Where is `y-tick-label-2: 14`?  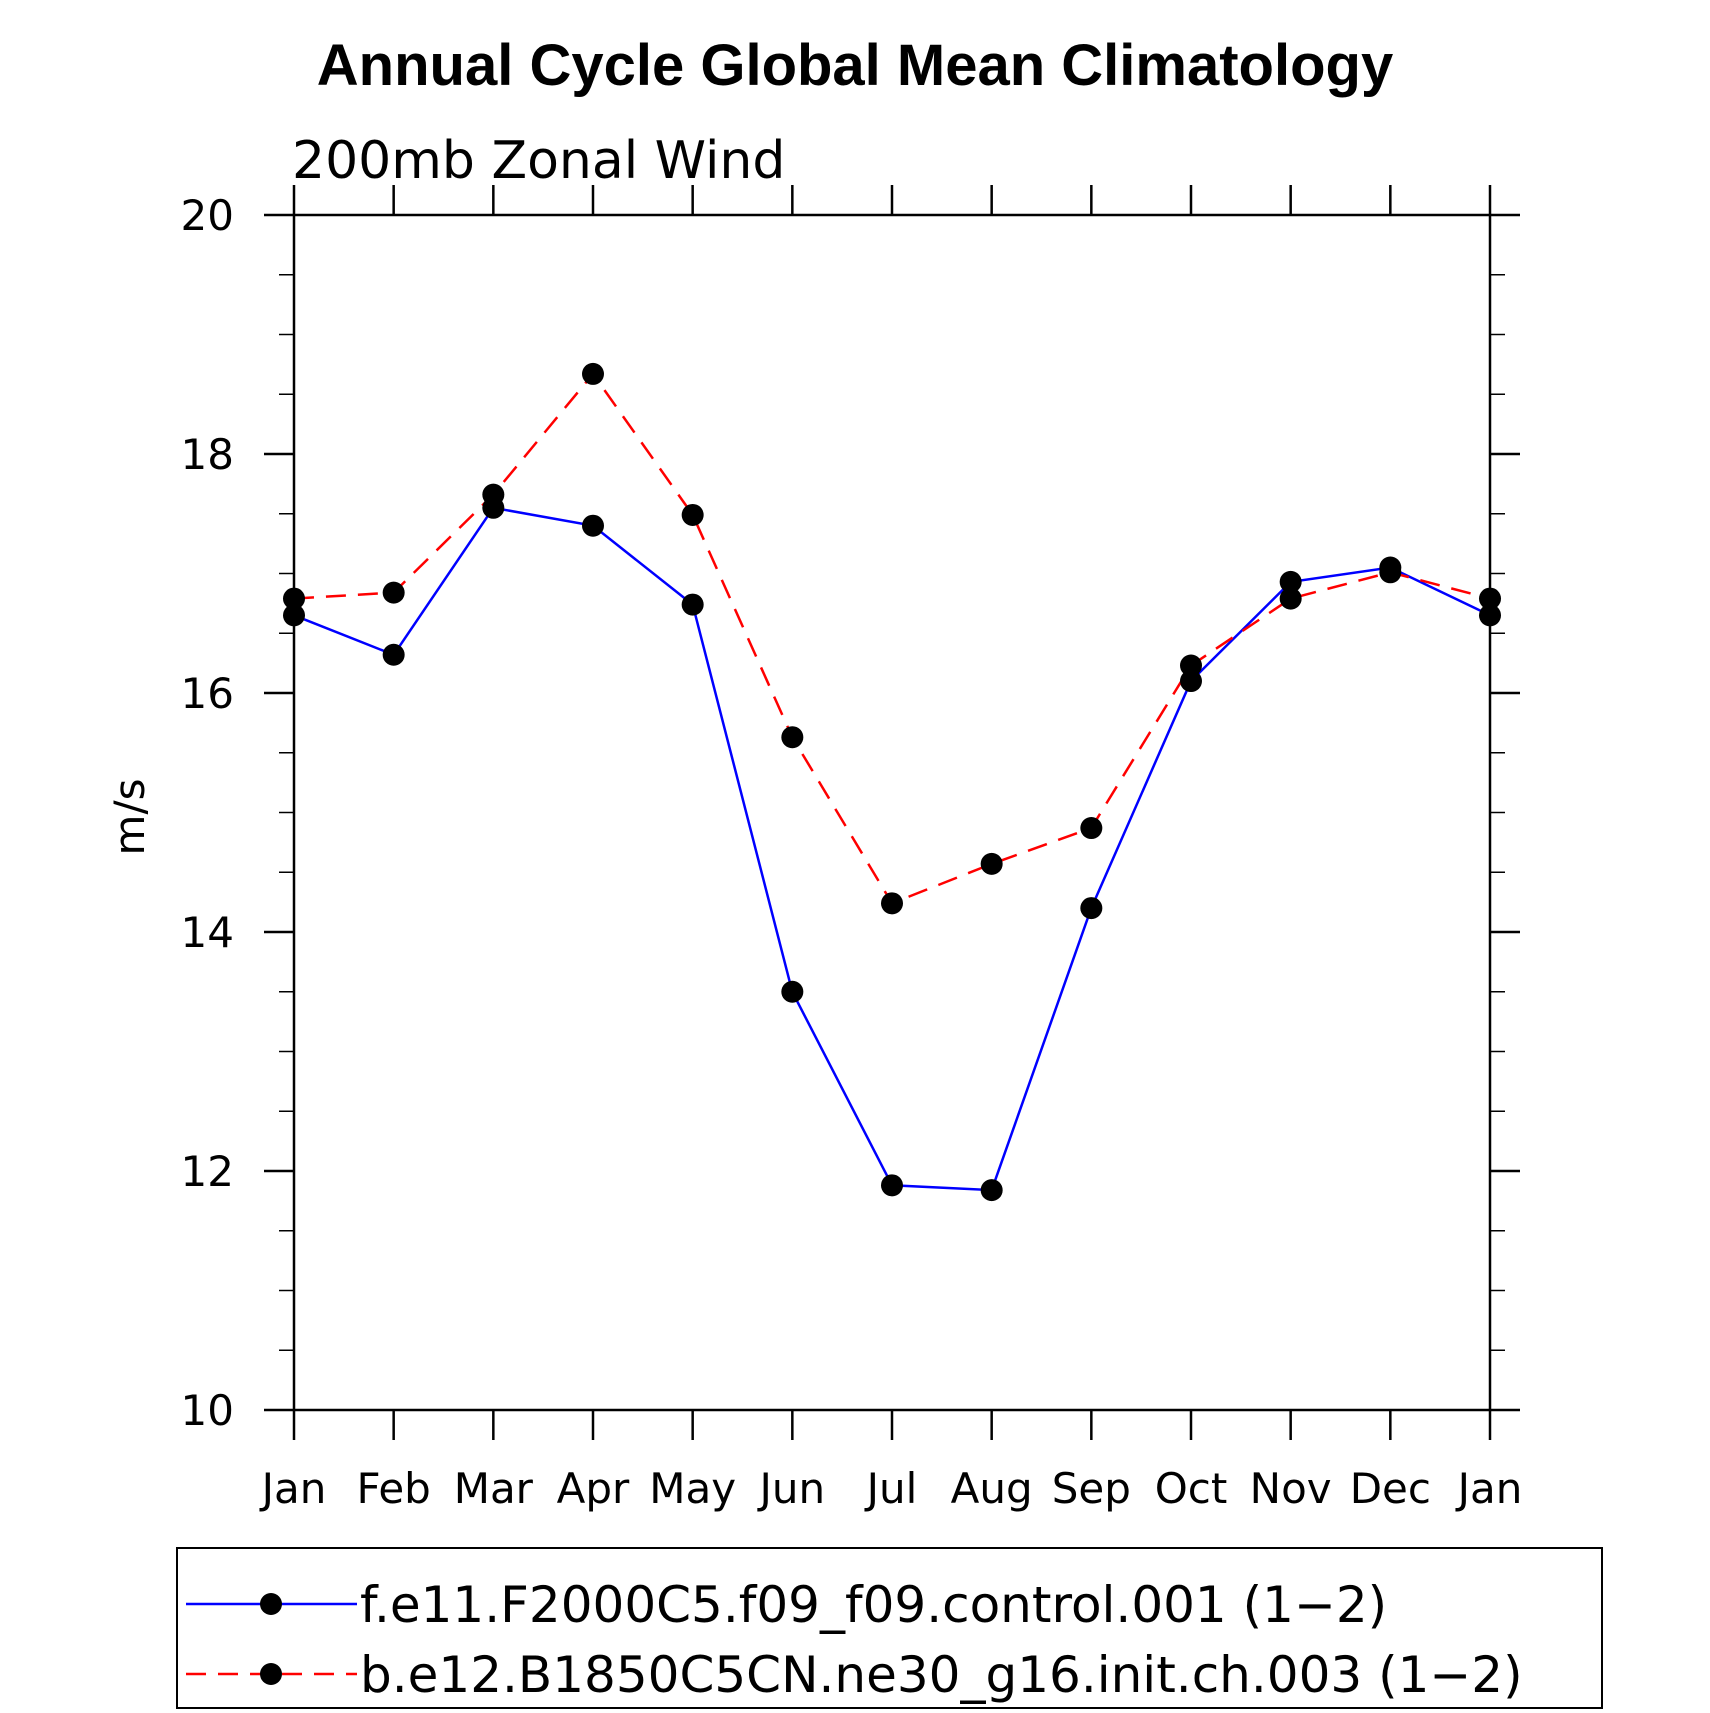 y-tick-label-2: 14 is located at coordinates (207, 932).